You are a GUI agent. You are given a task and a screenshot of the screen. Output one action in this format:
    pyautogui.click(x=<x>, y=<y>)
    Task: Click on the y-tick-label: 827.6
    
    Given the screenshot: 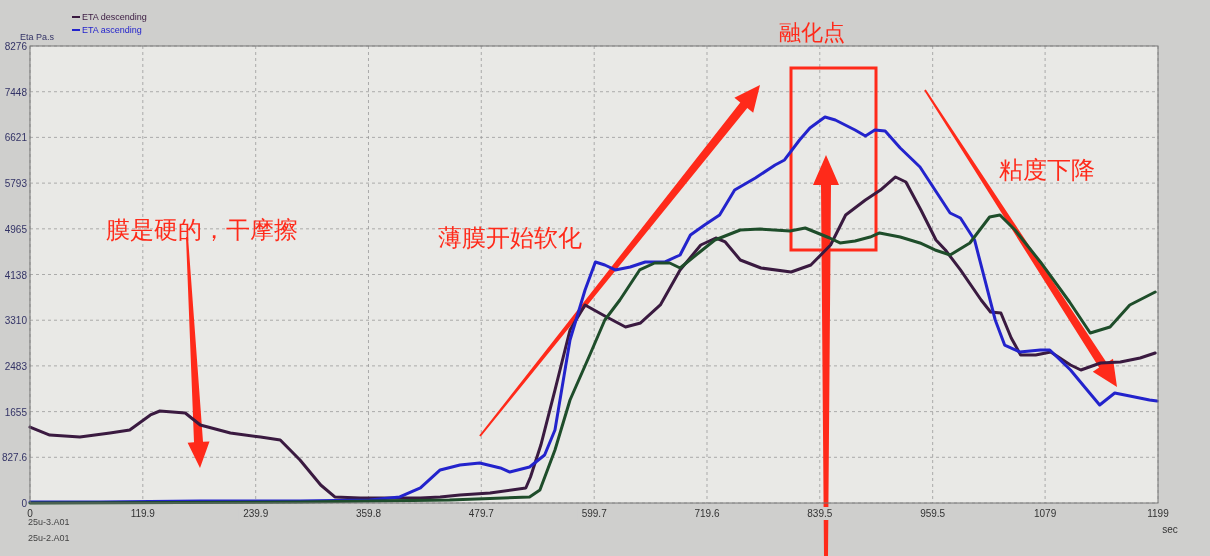 What is the action you would take?
    pyautogui.click(x=14, y=458)
    